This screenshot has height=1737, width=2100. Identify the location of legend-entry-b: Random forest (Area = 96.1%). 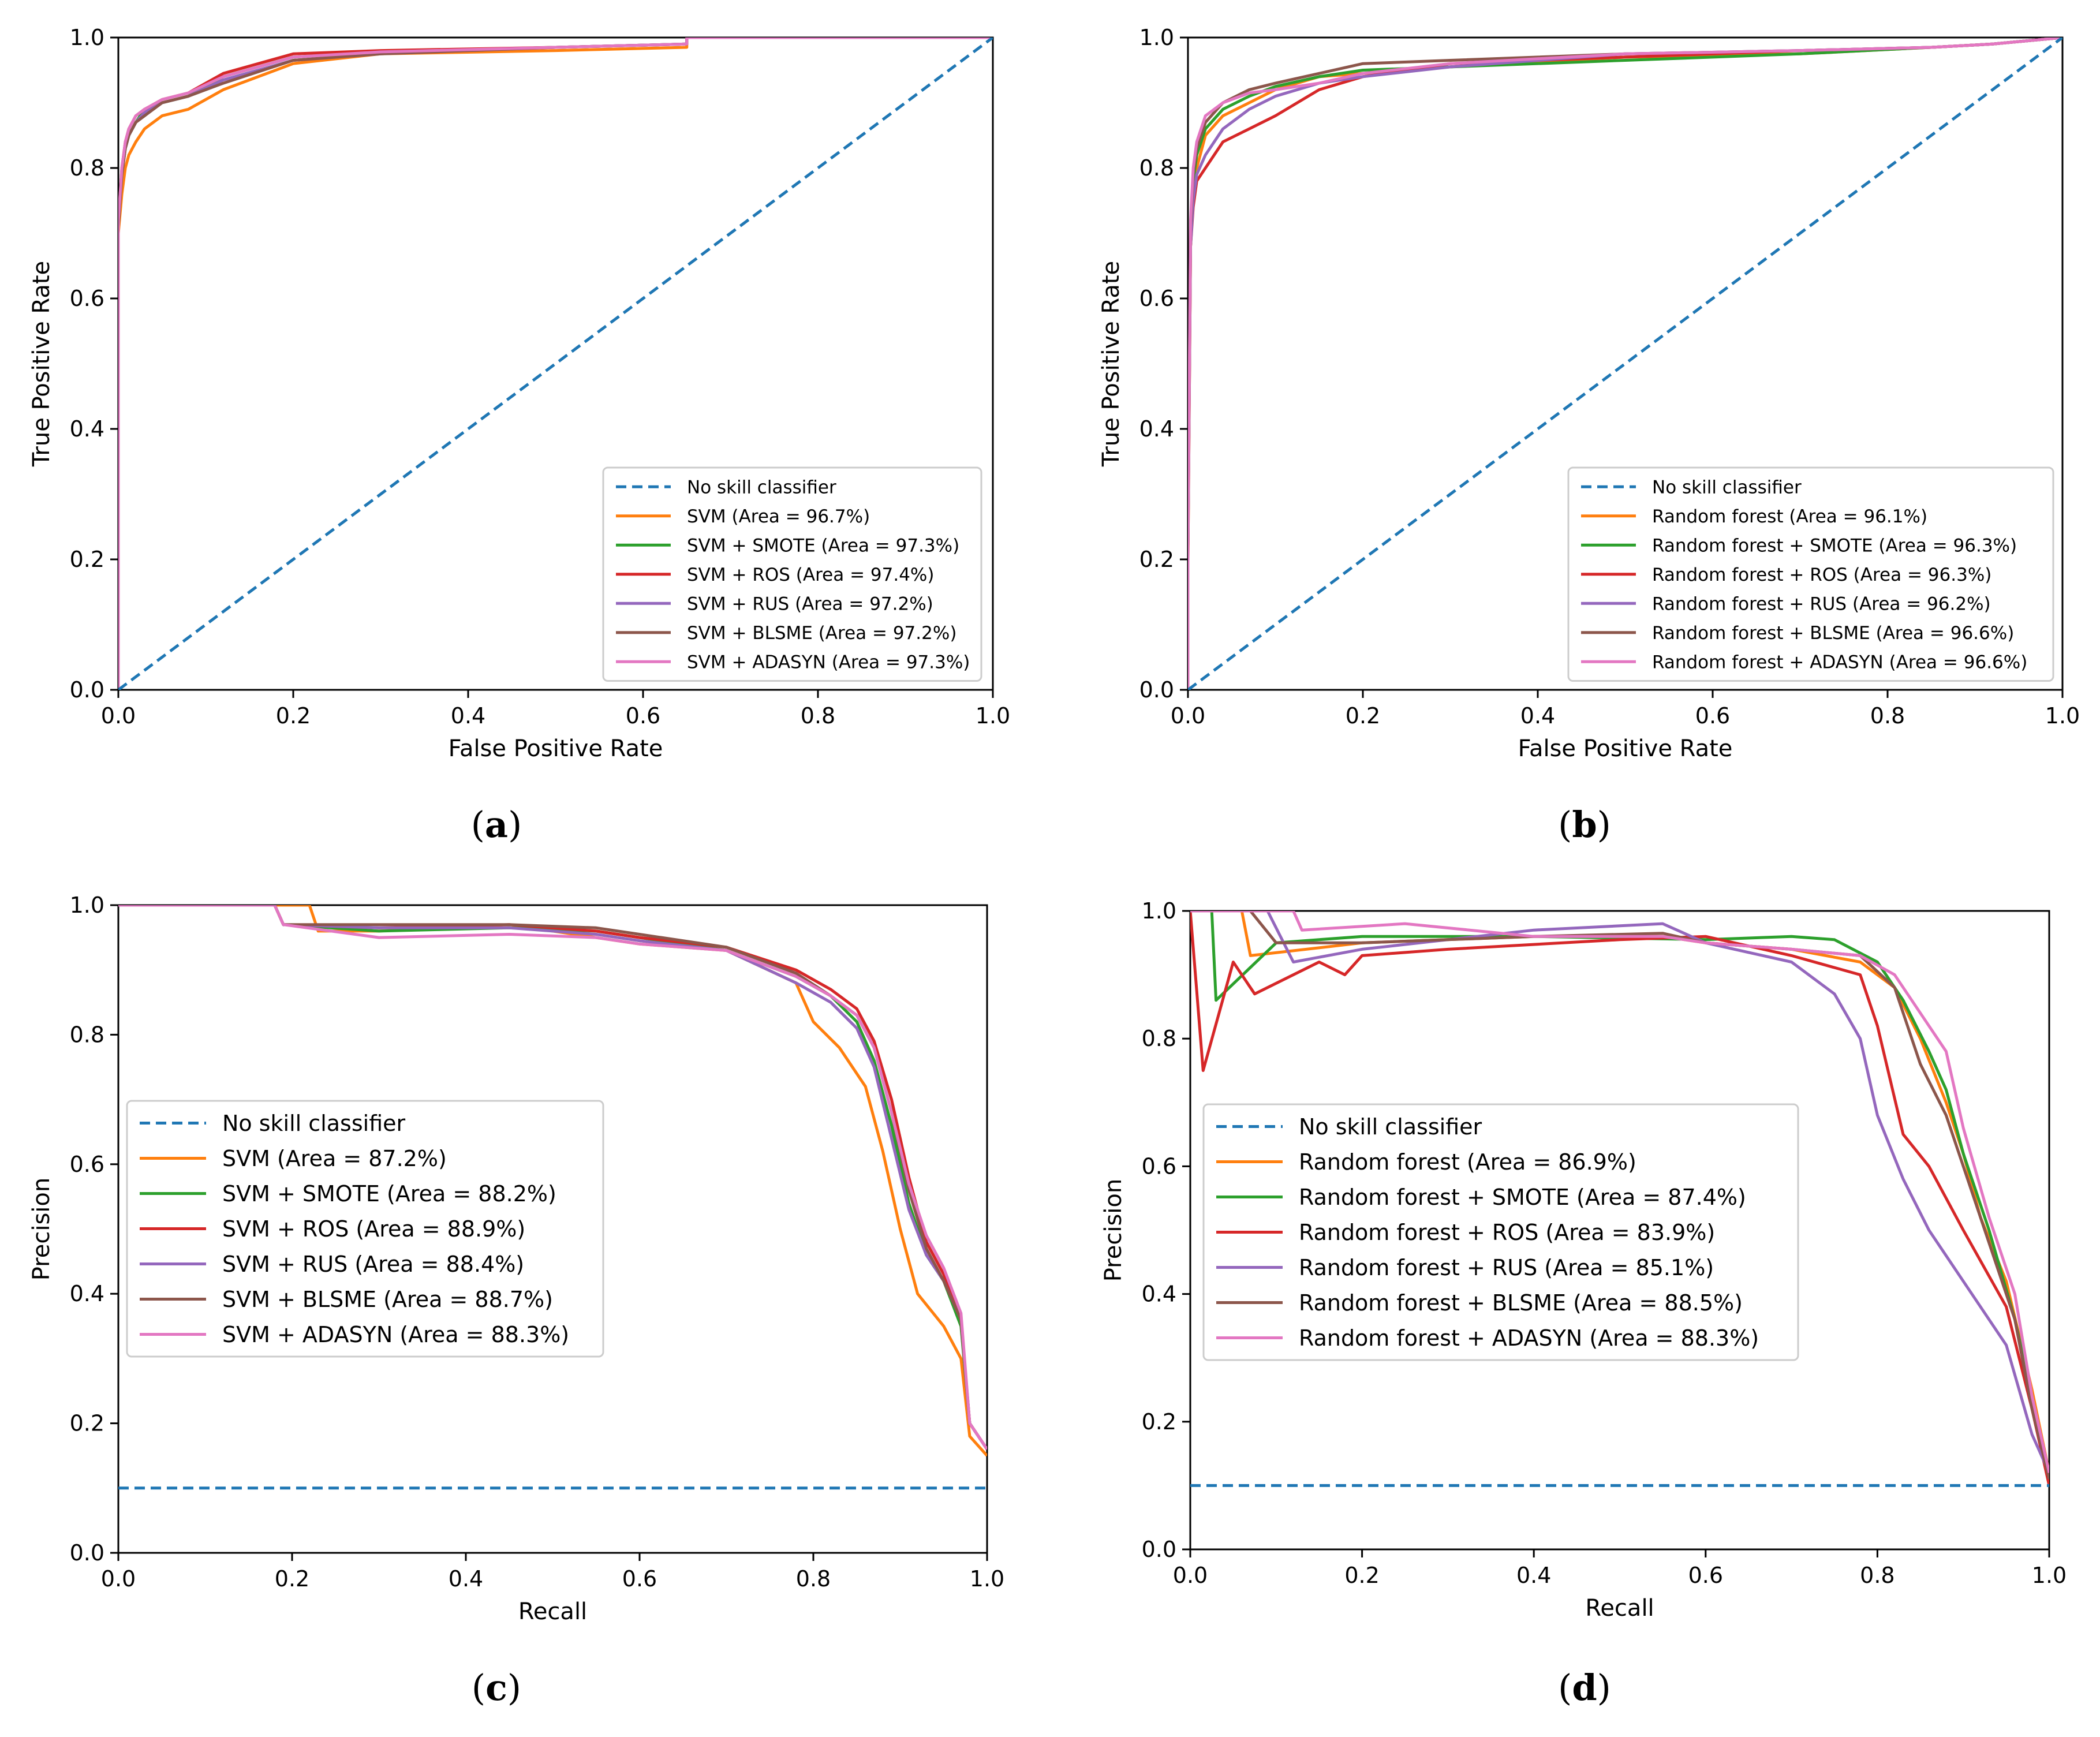
(1789, 516).